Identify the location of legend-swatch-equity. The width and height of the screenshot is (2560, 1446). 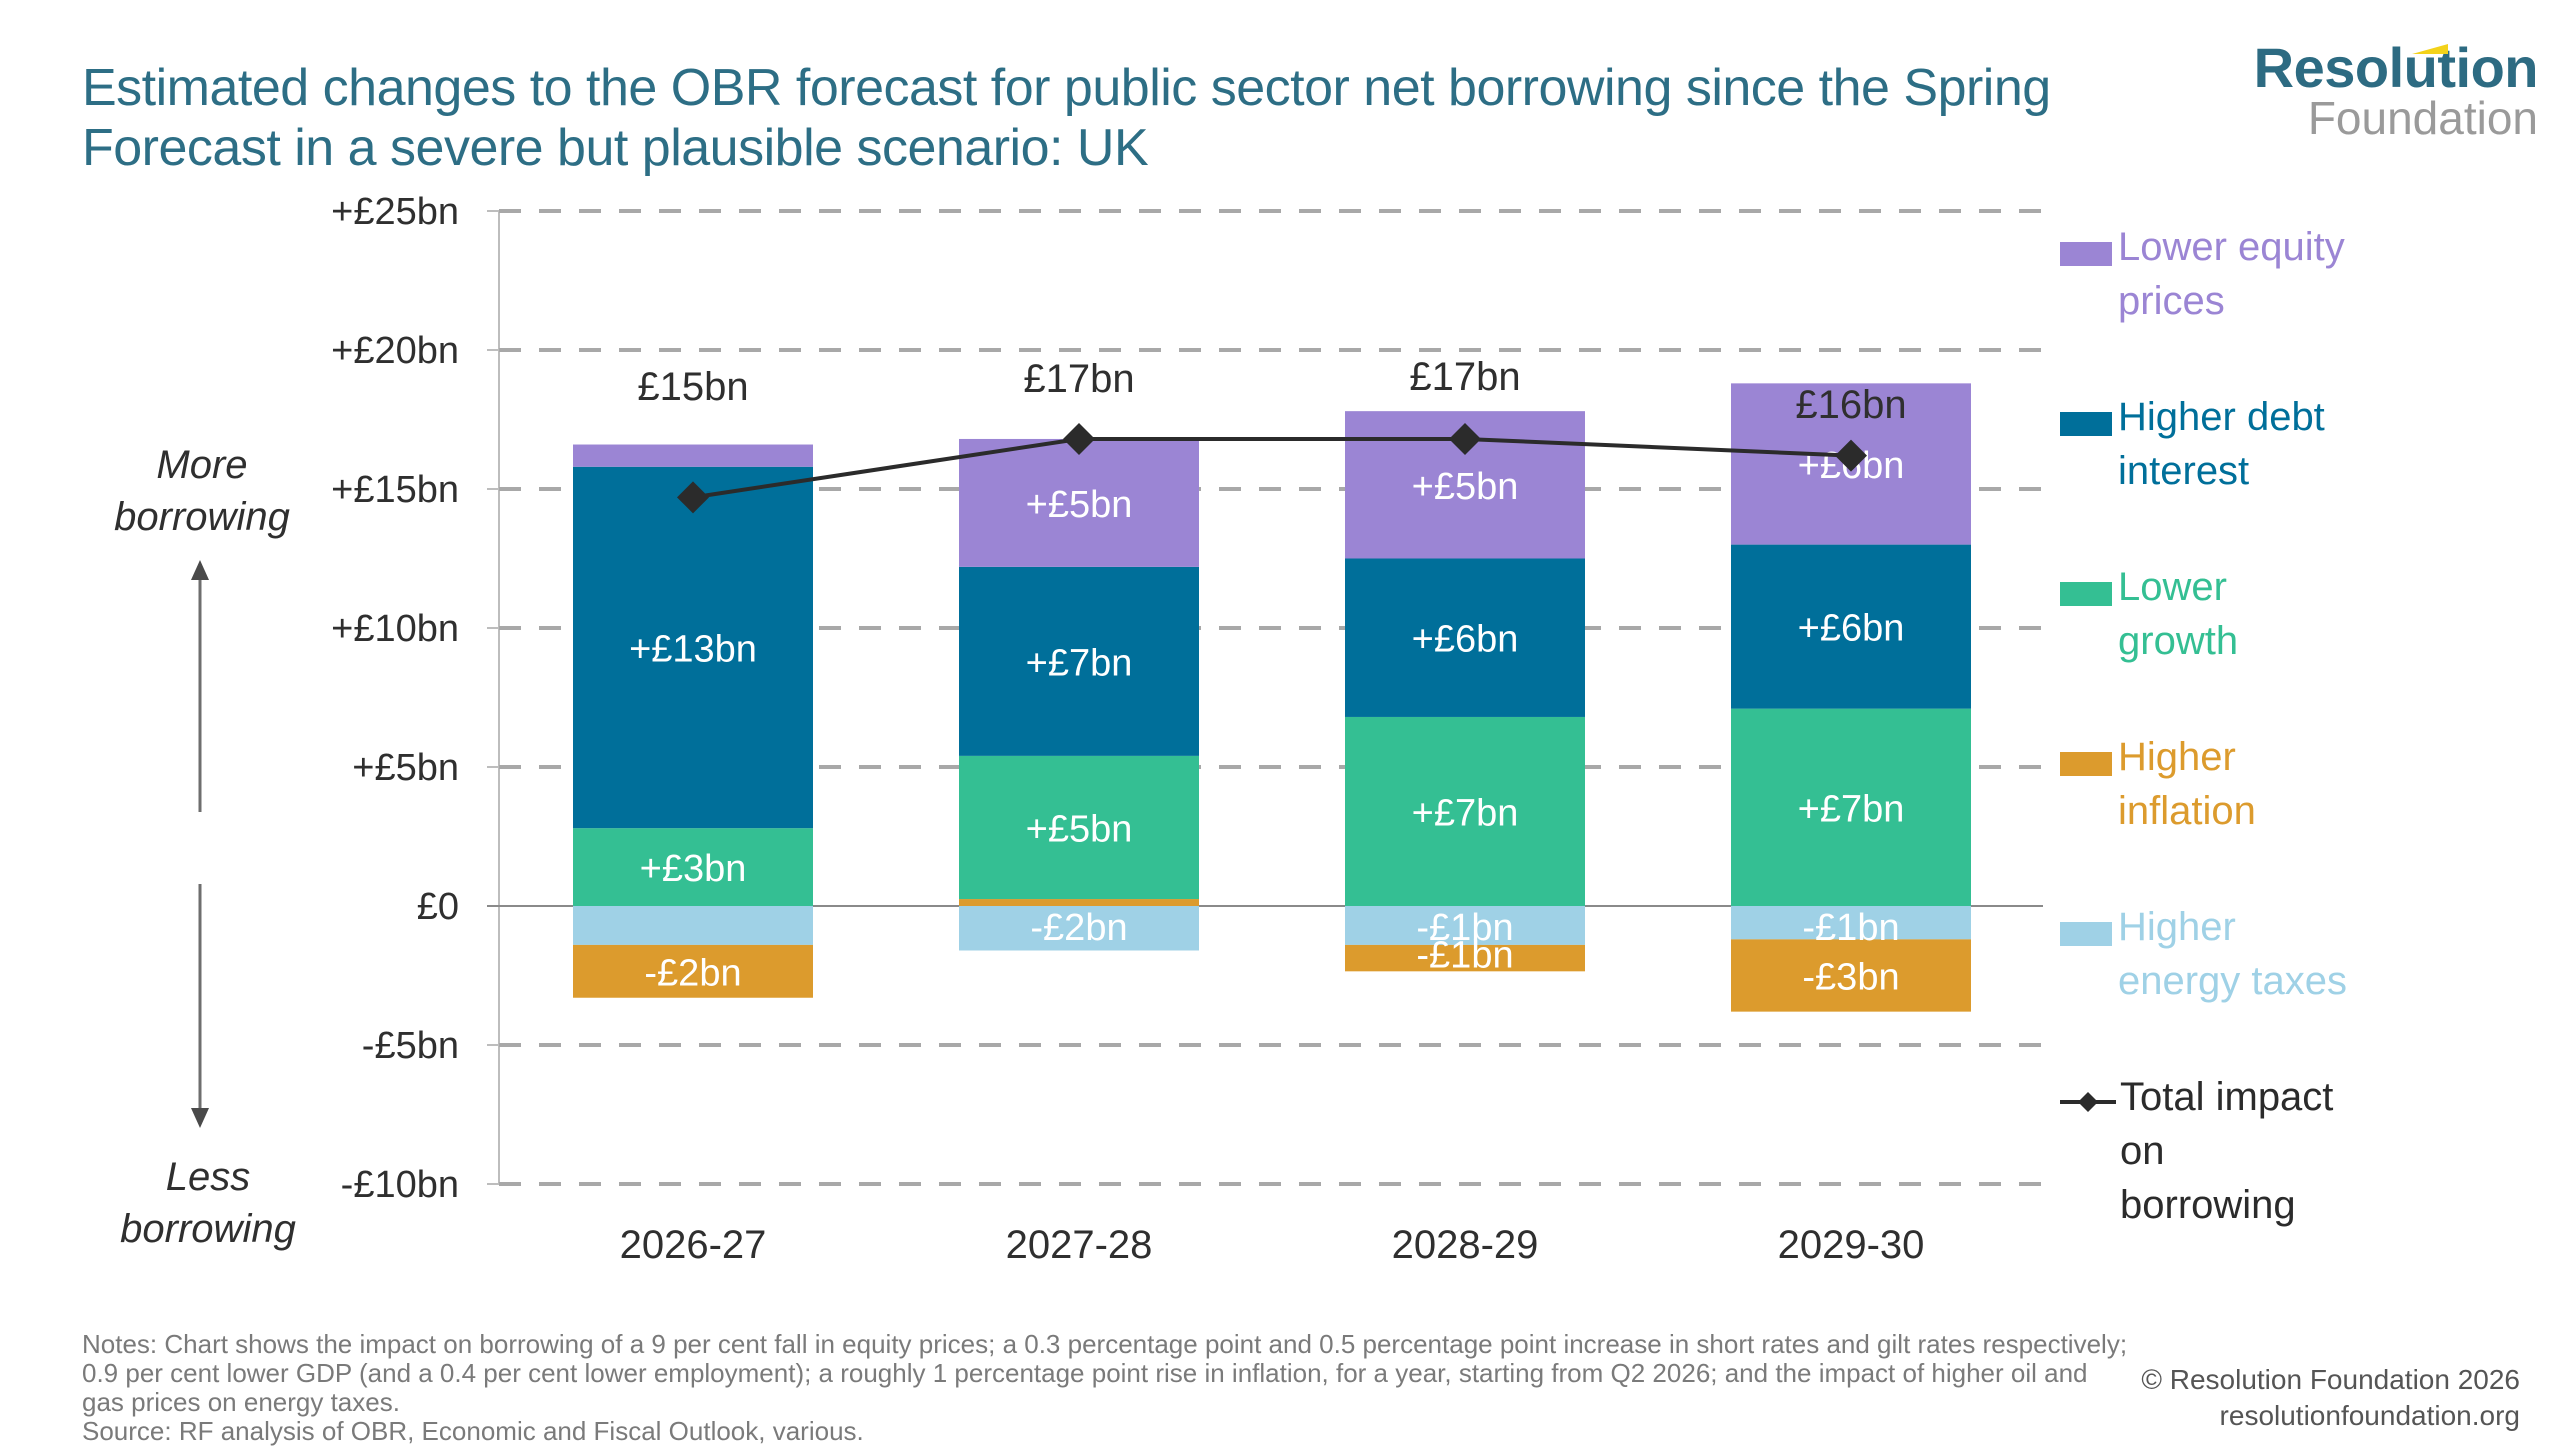
(2086, 254).